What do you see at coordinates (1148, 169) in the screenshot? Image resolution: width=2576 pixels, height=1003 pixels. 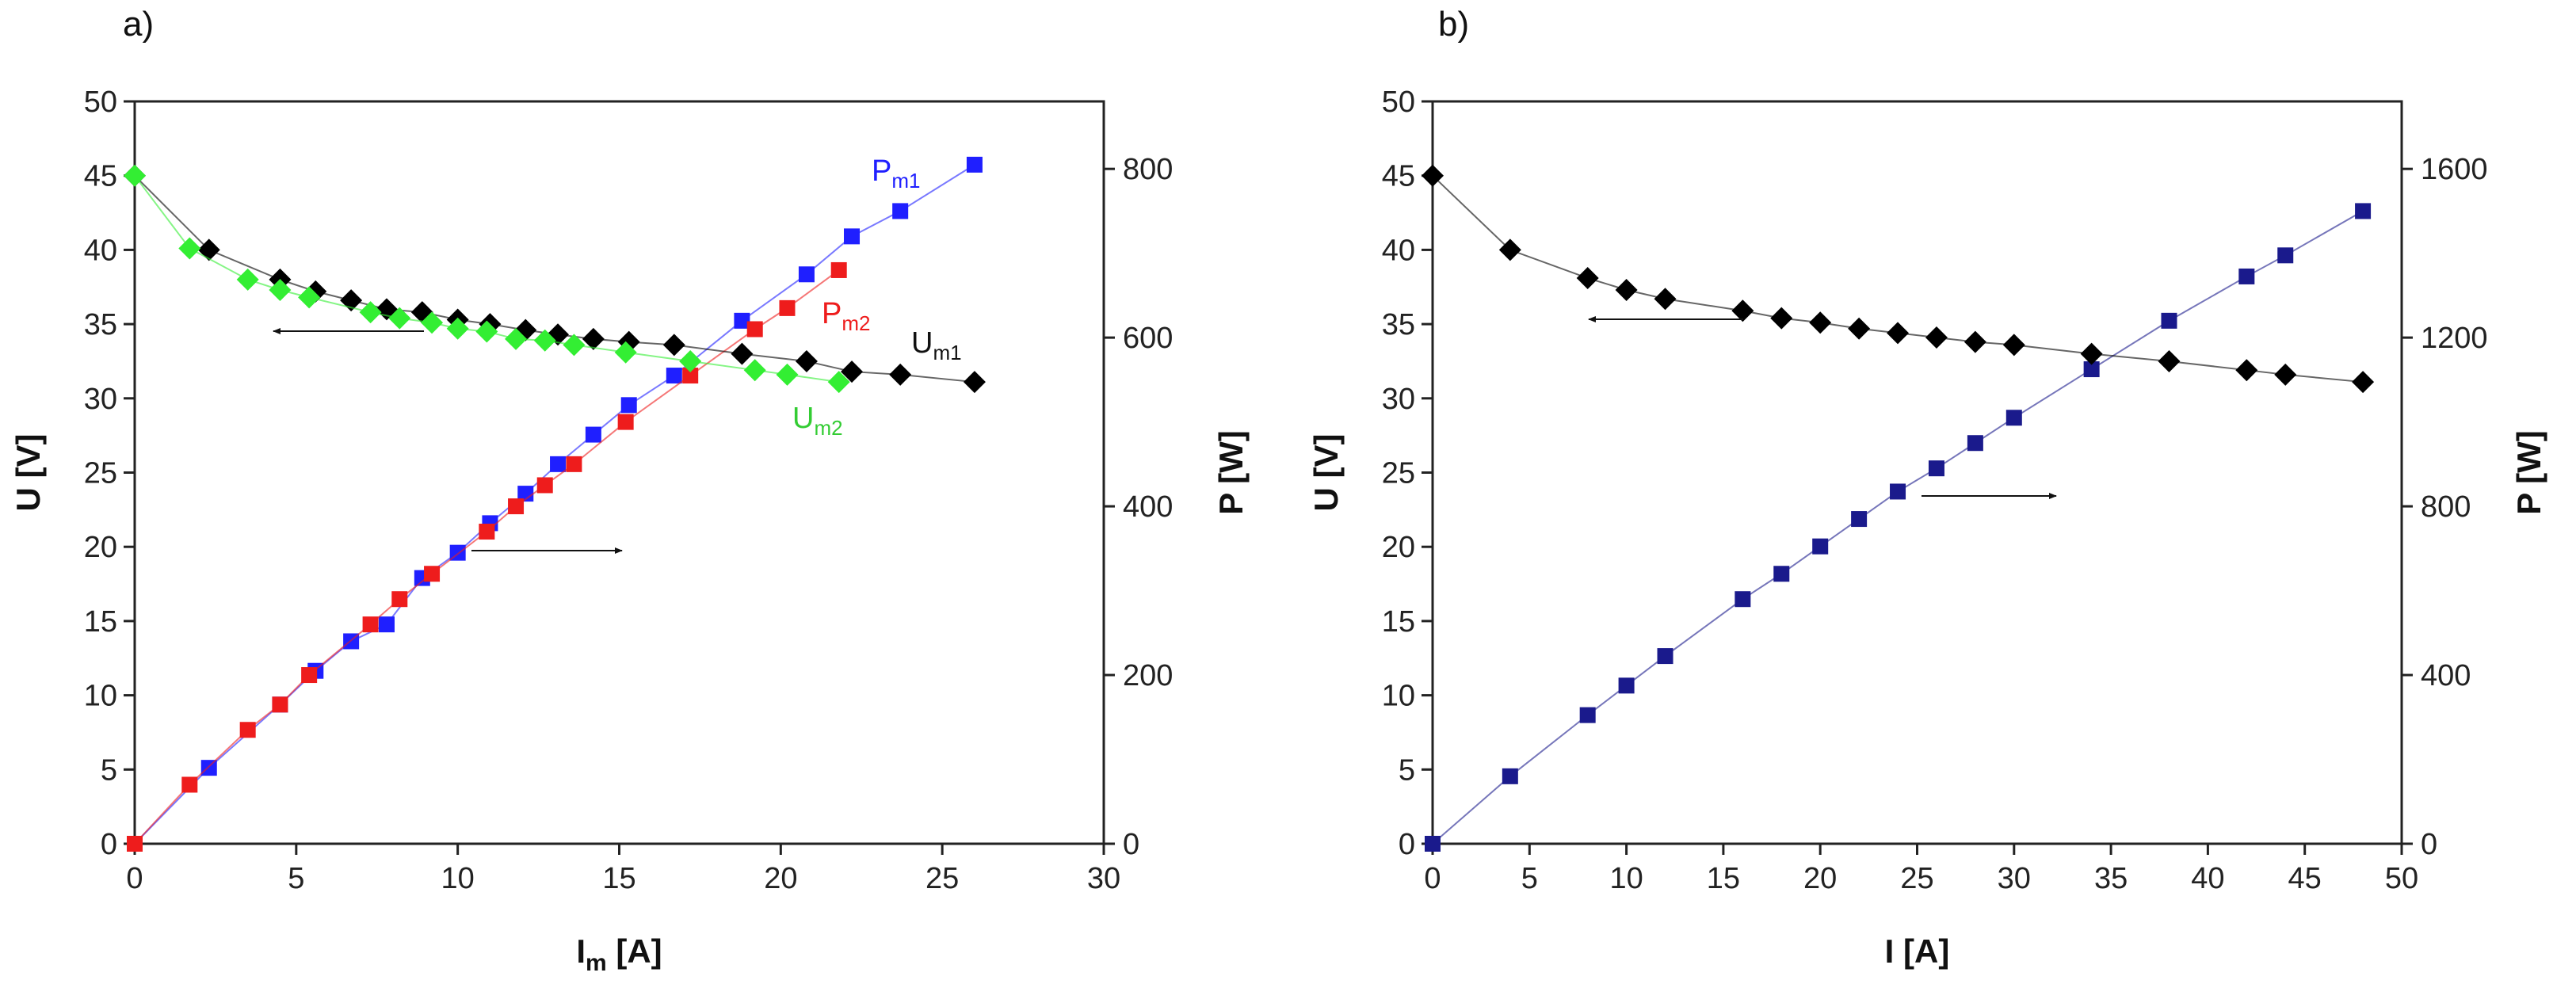 I see `y-right-tick-label: 800` at bounding box center [1148, 169].